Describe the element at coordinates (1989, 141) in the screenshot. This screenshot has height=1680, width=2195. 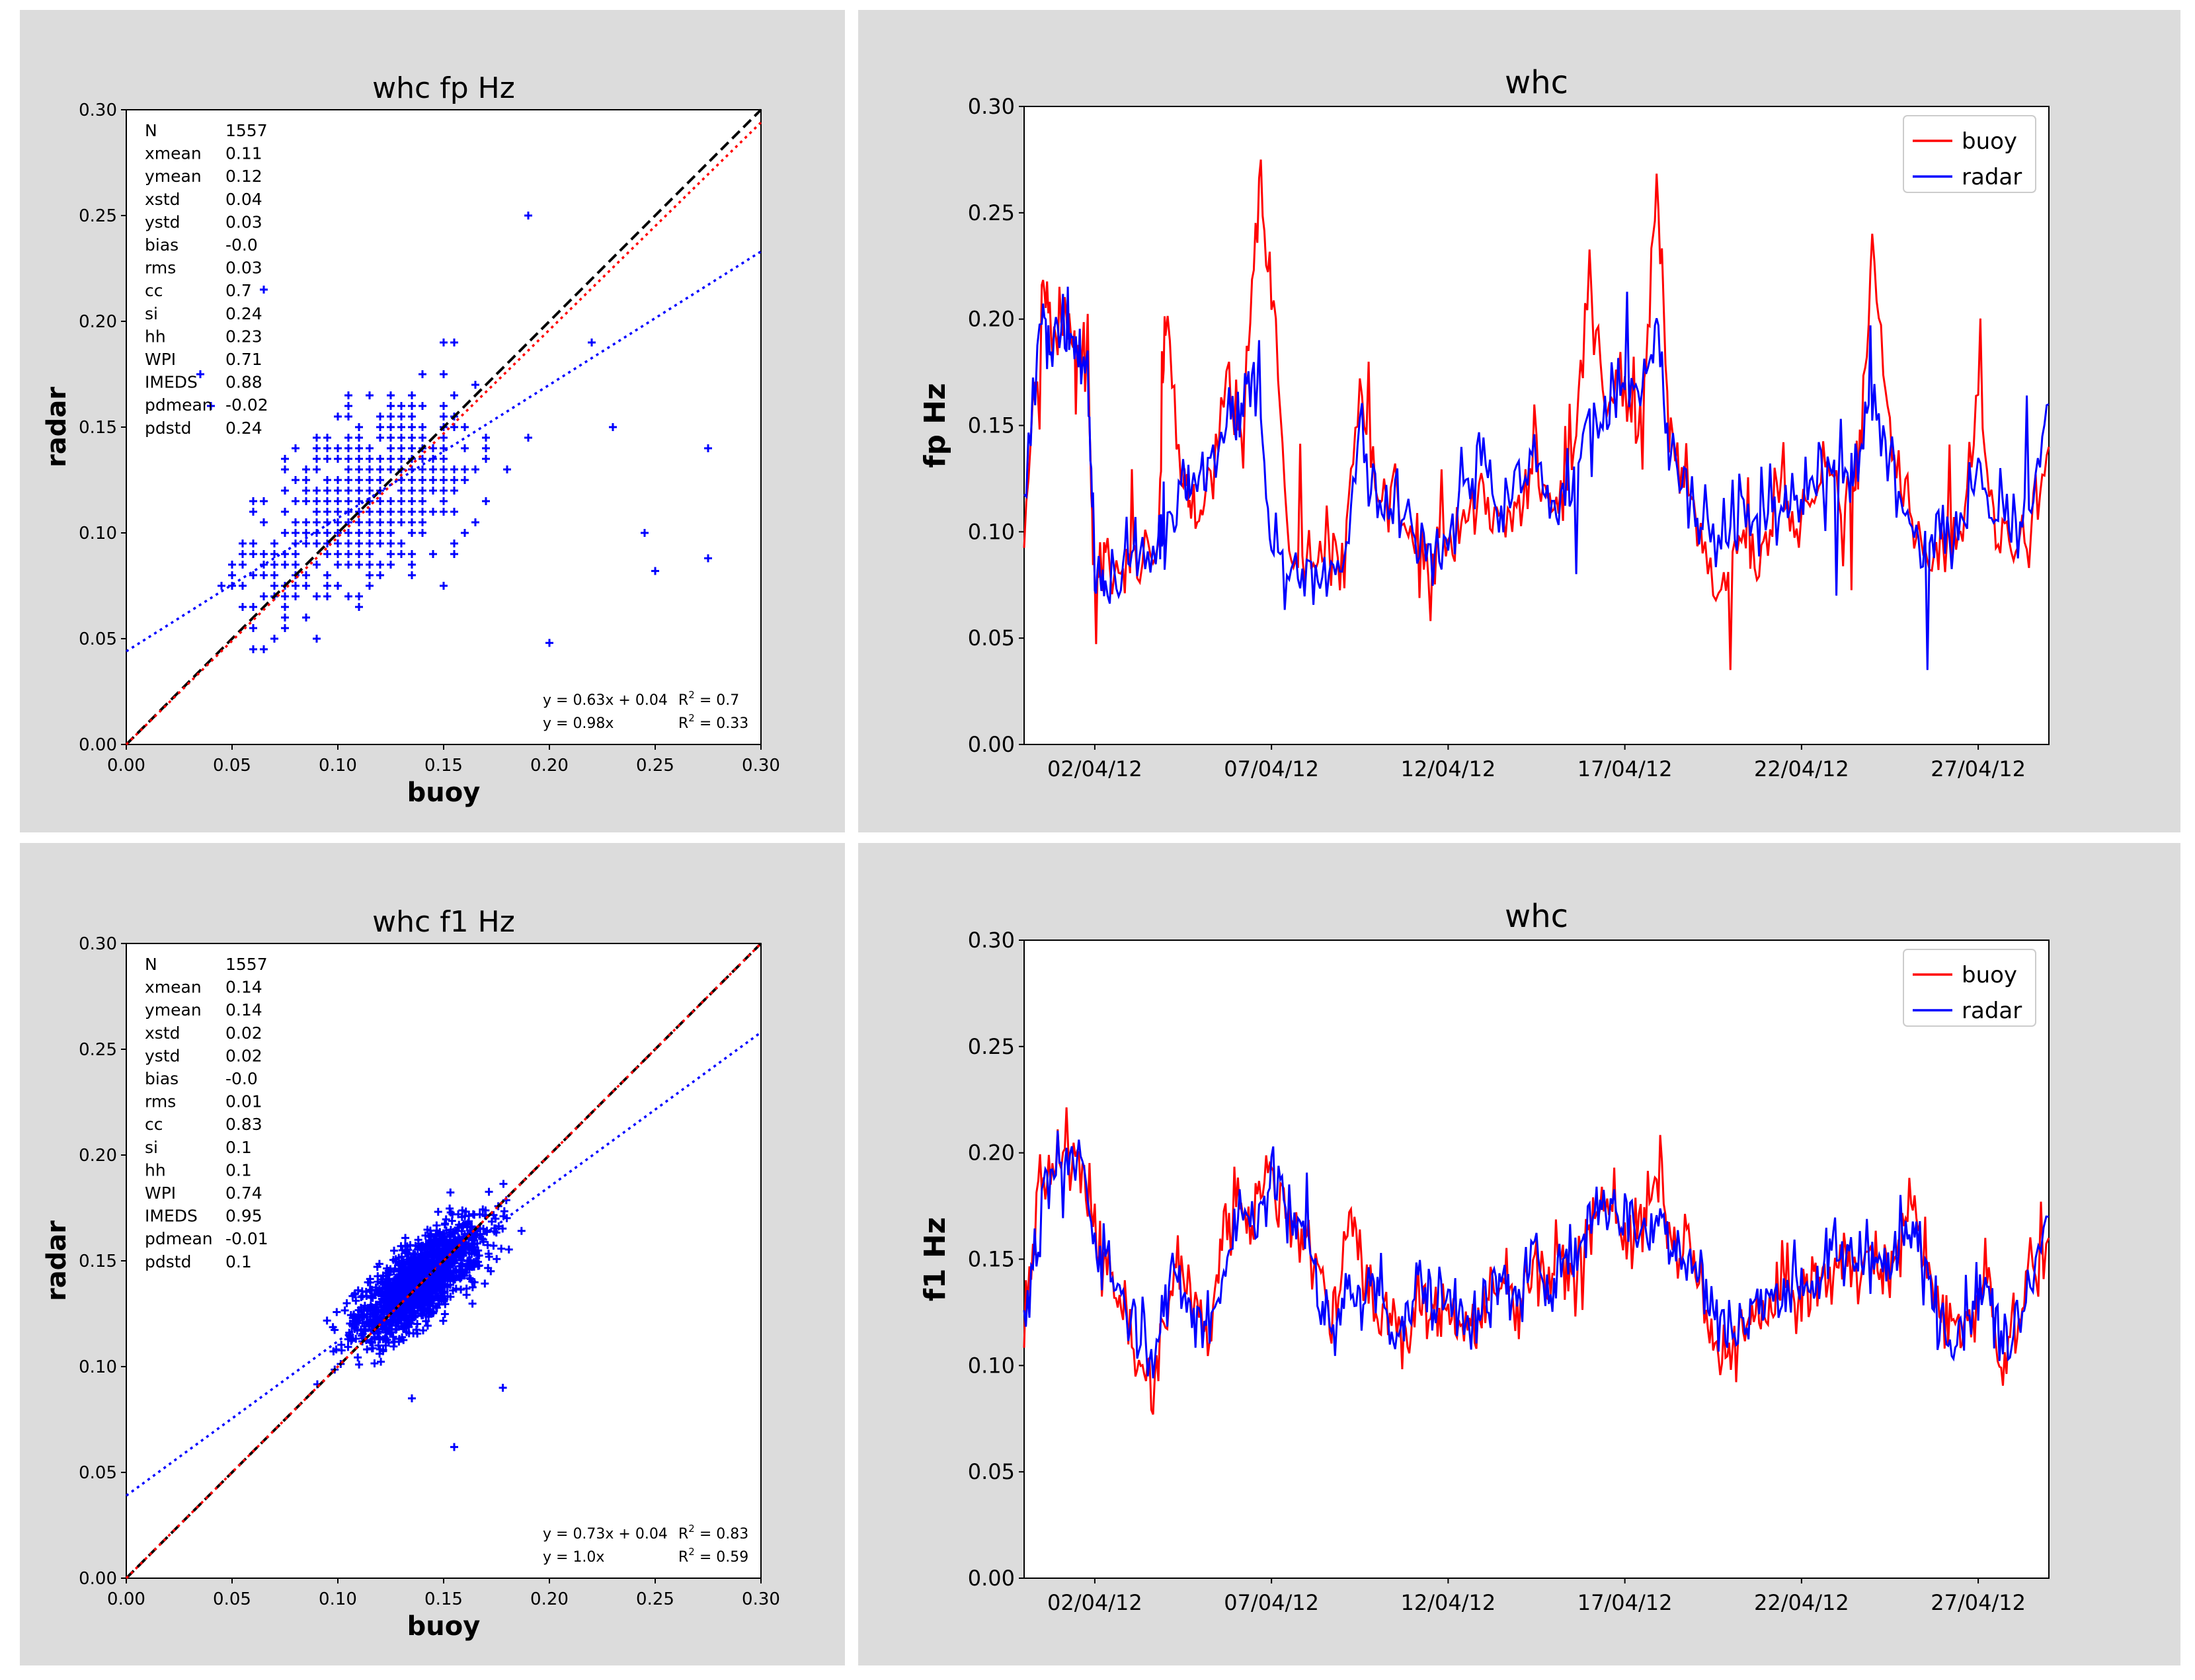
I see `legend-label-buoy: buoy` at that location.